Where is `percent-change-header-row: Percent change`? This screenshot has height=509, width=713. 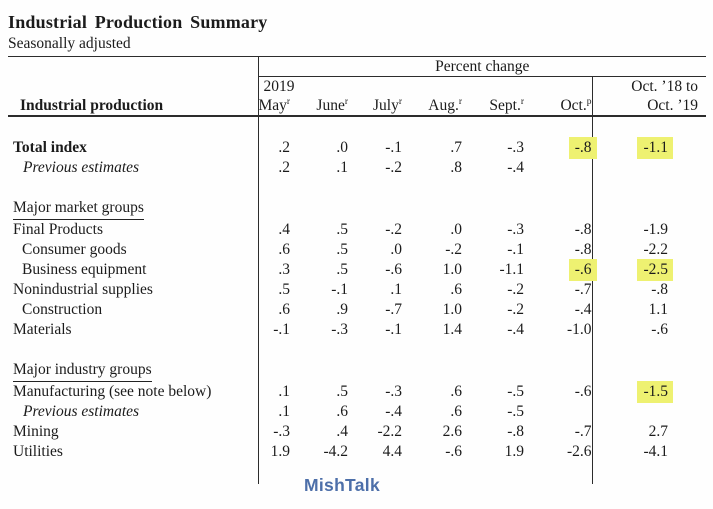 percent-change-header-row: Percent change is located at coordinates (357, 66).